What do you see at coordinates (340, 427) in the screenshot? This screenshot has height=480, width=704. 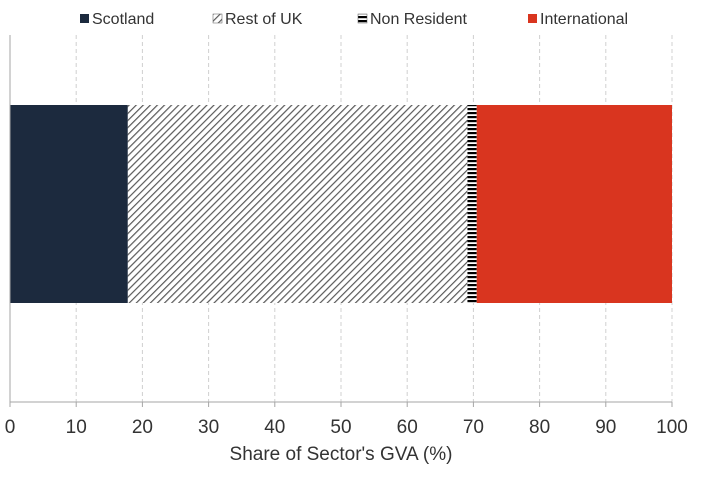 I see `x-tick-label-50: 50` at bounding box center [340, 427].